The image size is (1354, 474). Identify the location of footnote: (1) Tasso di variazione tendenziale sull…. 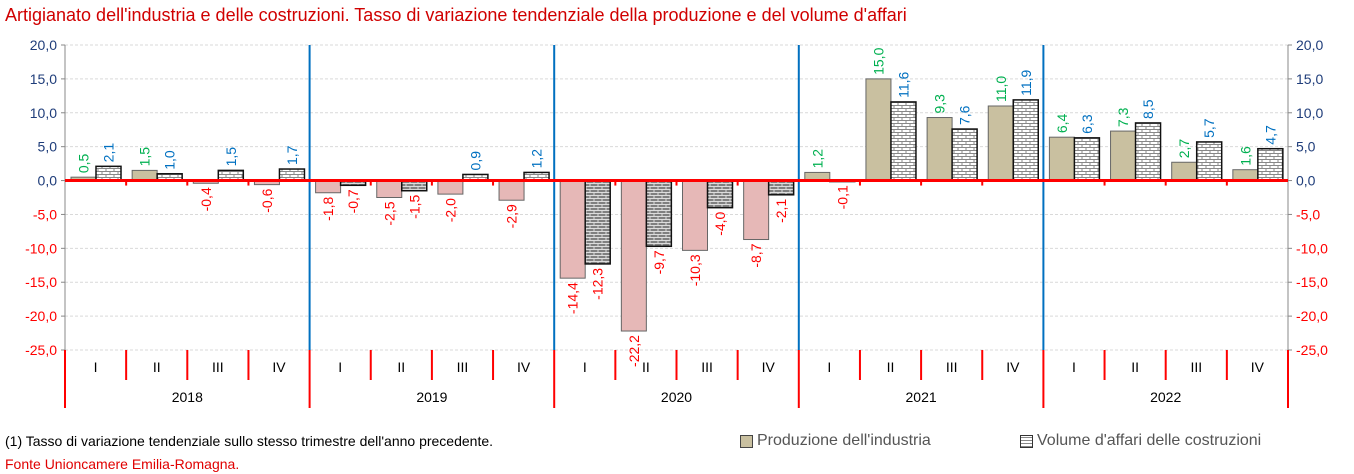
(249, 441).